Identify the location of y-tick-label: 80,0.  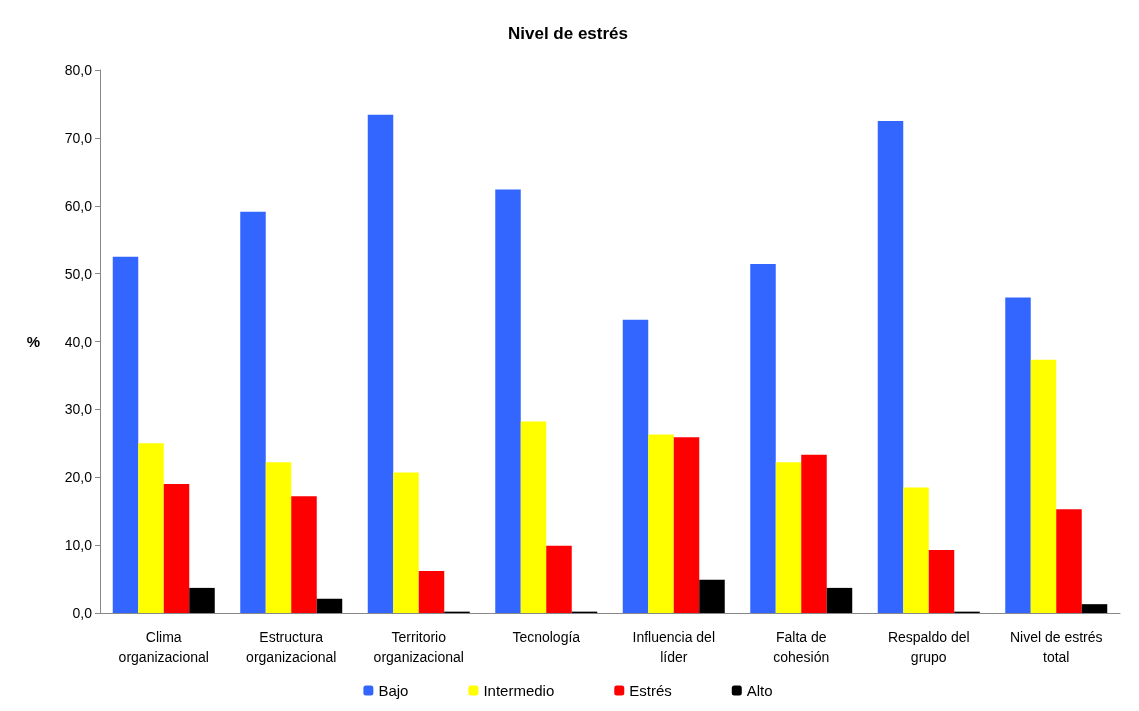
(78, 70).